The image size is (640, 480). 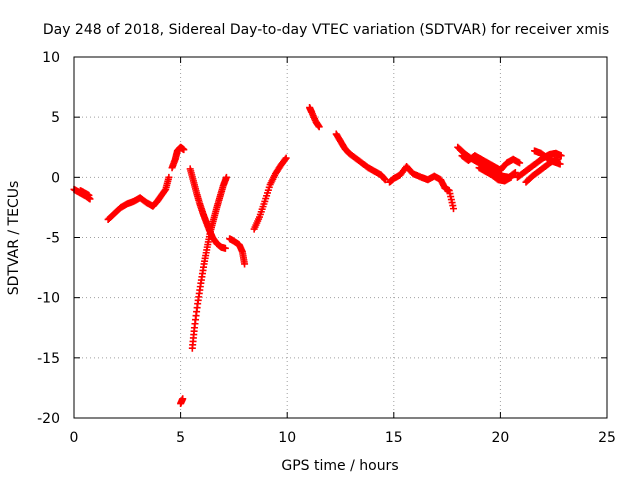 What do you see at coordinates (53, 239) in the screenshot?
I see `y-tick-label: -5` at bounding box center [53, 239].